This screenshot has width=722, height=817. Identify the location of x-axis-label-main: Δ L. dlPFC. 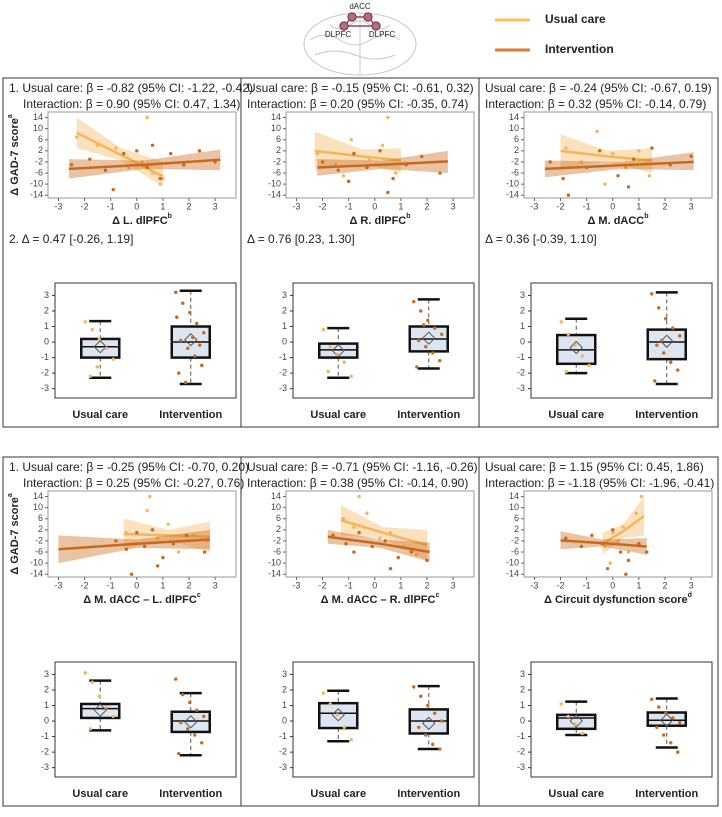
(140, 221).